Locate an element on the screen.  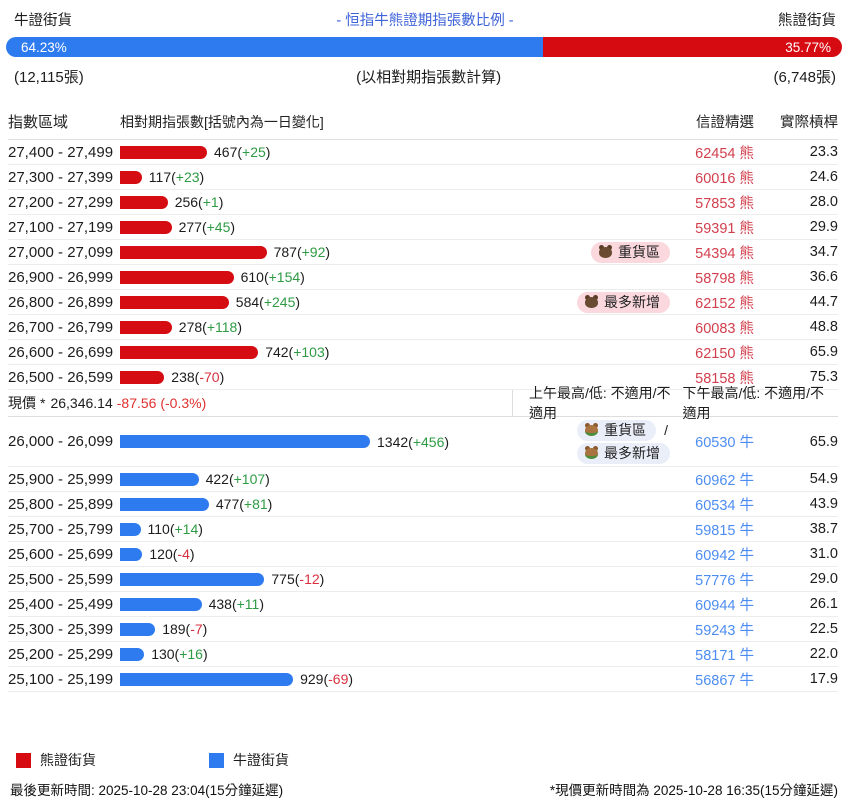
contracts-value: 238 is located at coordinates (183, 377).